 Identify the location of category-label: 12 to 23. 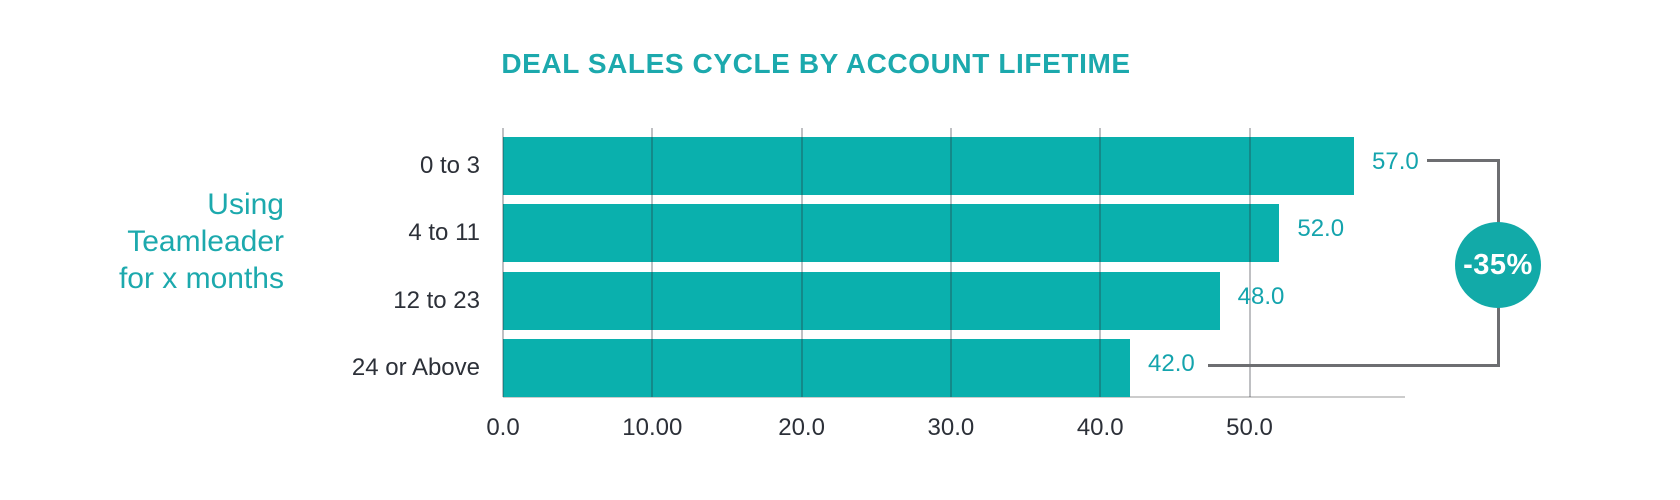
(436, 300).